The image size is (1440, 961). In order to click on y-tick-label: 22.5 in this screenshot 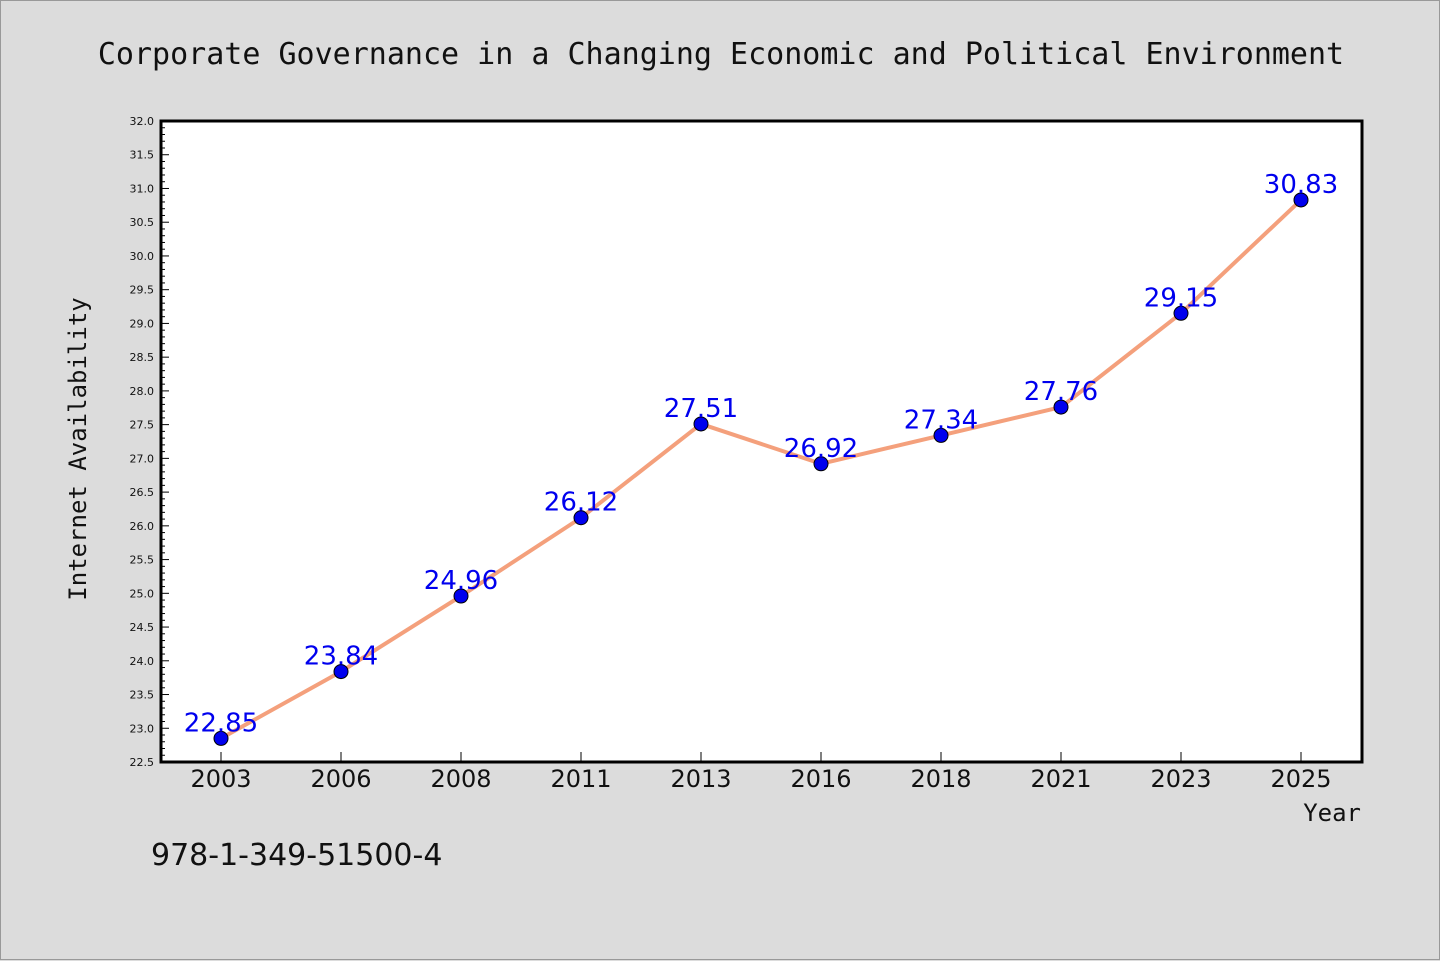, I will do `click(142, 762)`.